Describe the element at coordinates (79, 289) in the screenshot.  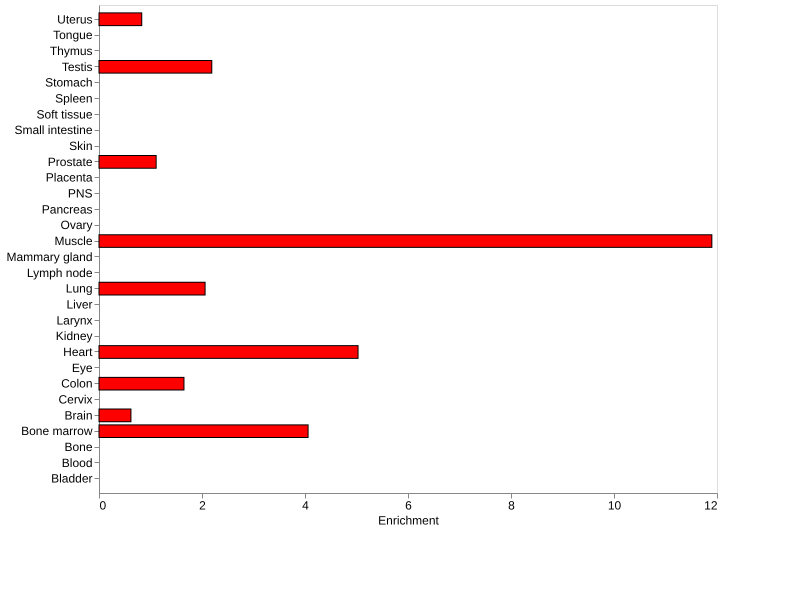
I see `y-tick-label: Lung` at that location.